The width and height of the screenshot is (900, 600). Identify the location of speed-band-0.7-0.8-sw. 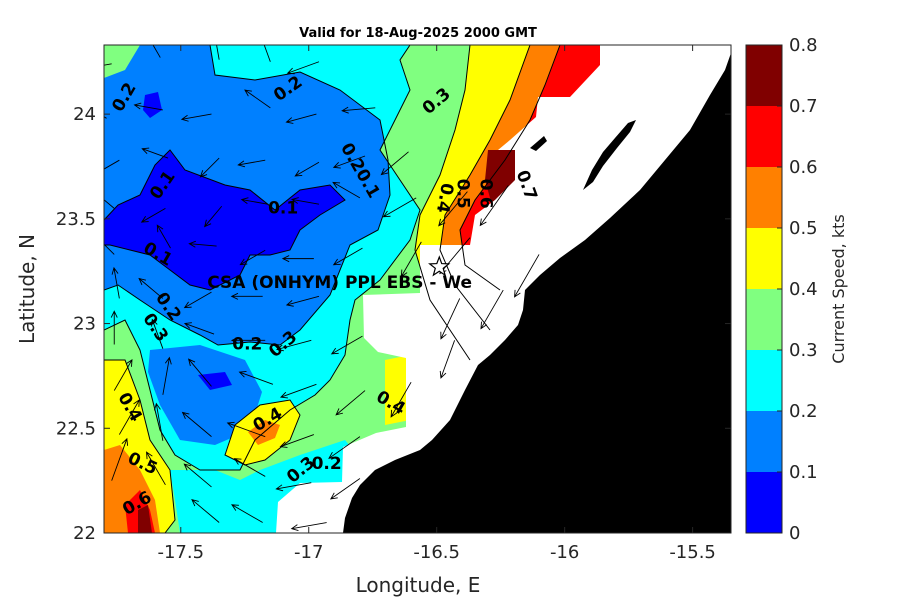
(145, 519).